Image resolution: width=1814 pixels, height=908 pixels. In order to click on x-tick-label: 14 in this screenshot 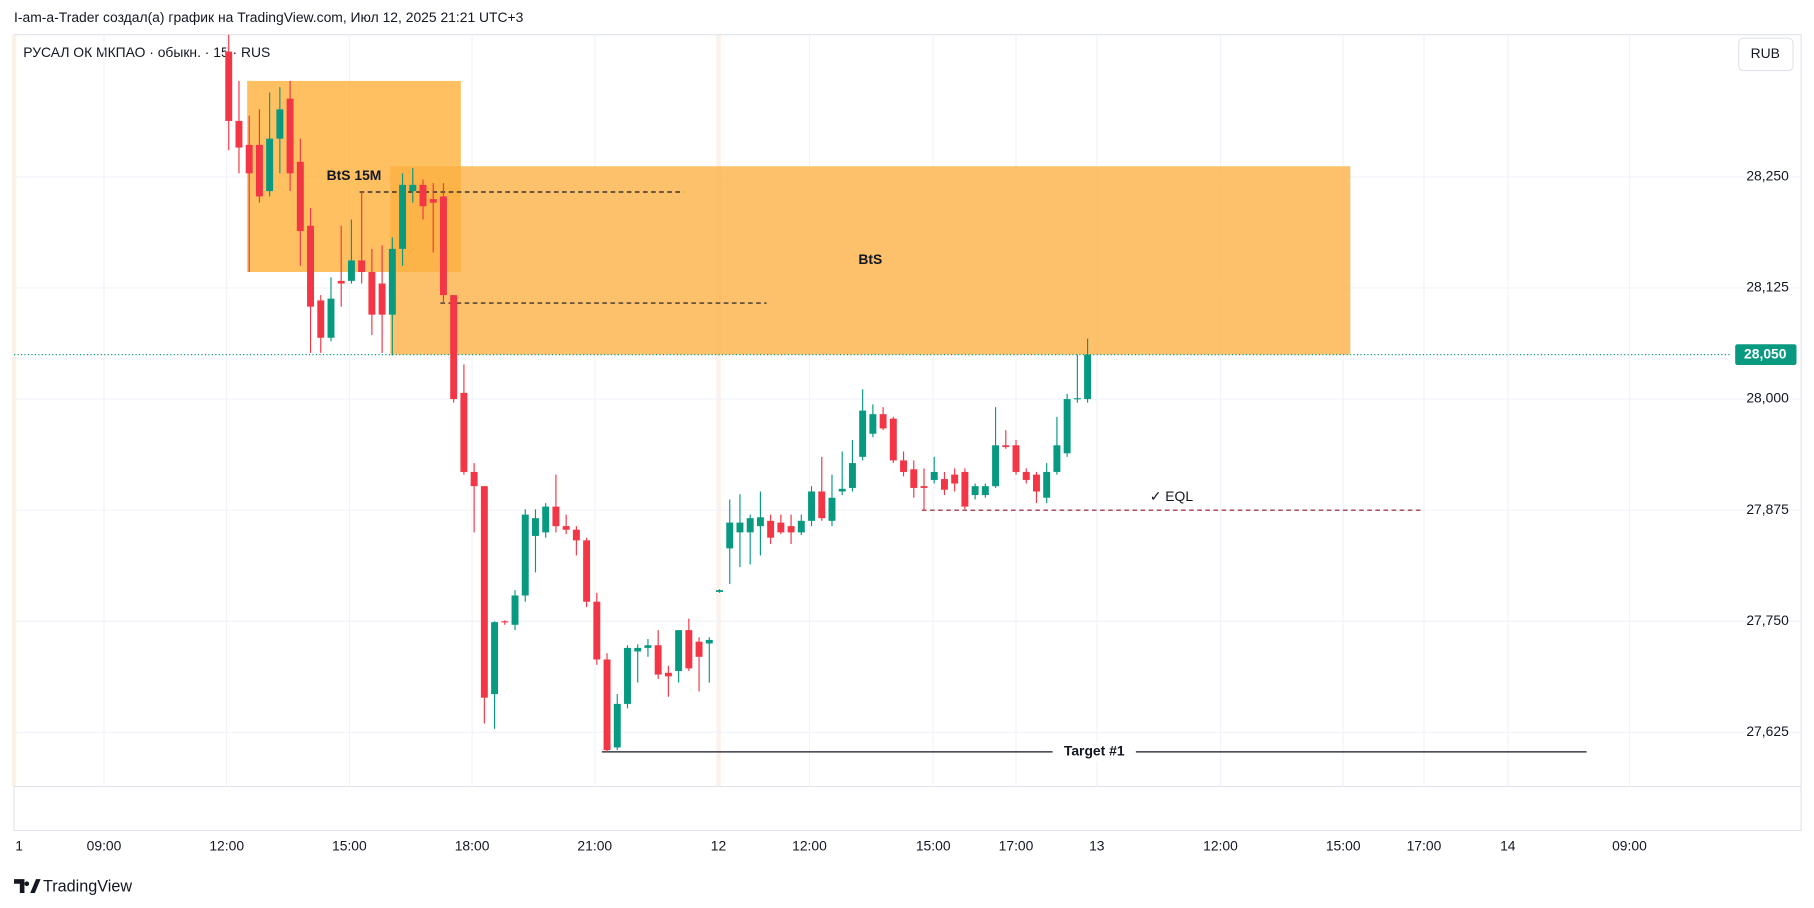, I will do `click(1508, 845)`.